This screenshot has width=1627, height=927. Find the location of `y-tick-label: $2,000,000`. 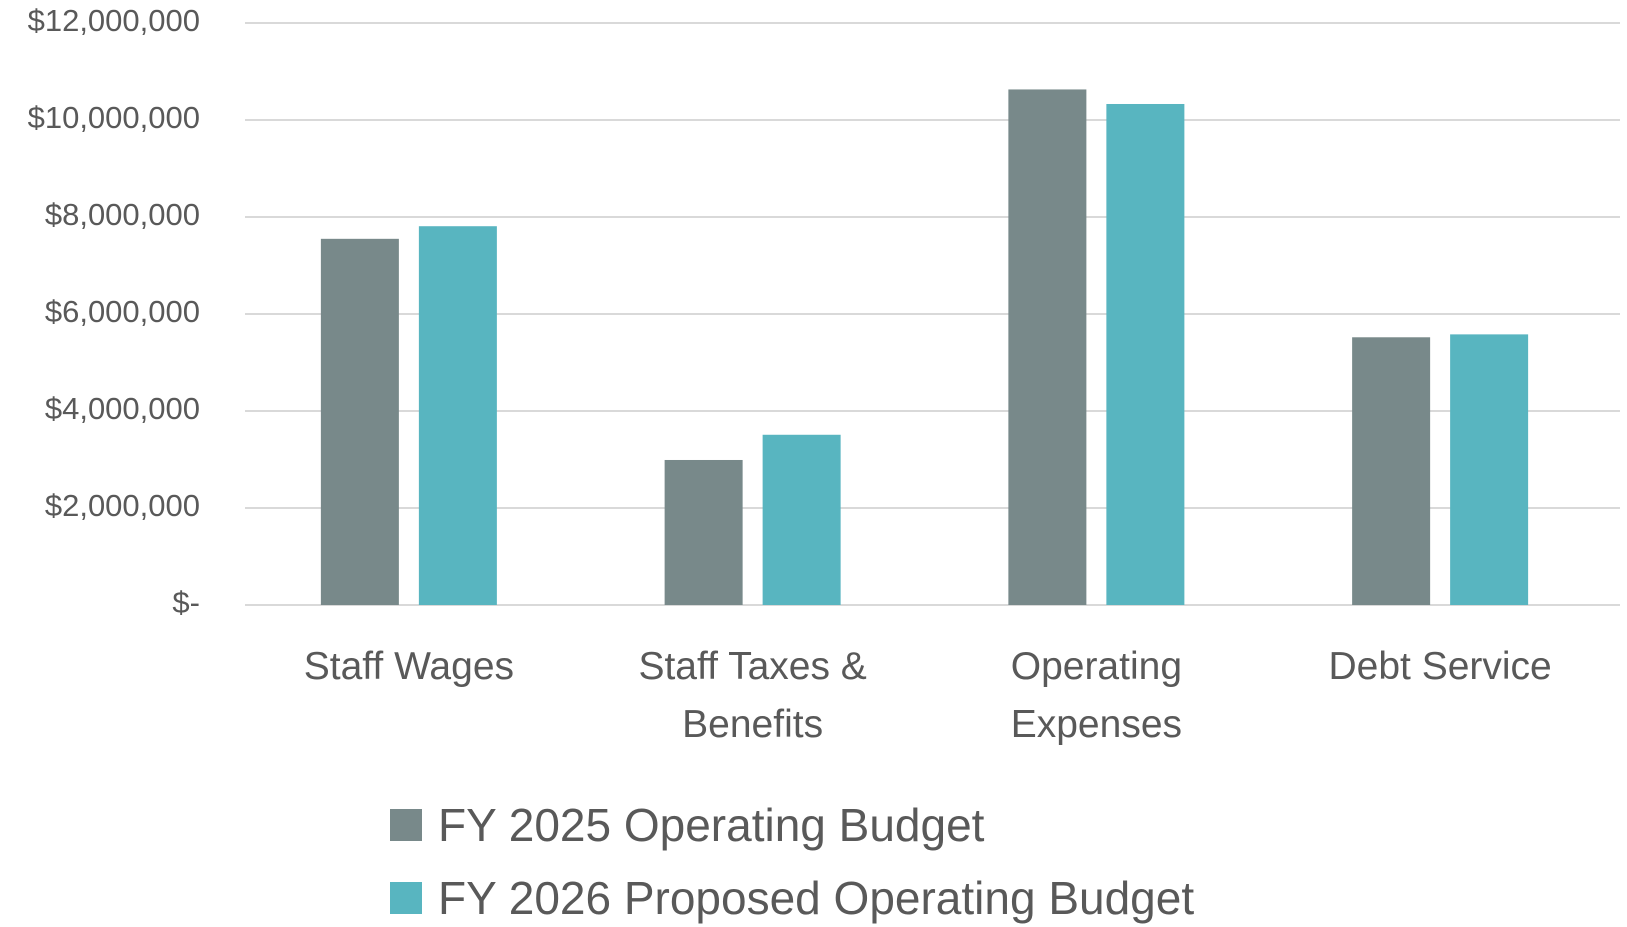

y-tick-label: $2,000,000 is located at coordinates (122, 505).